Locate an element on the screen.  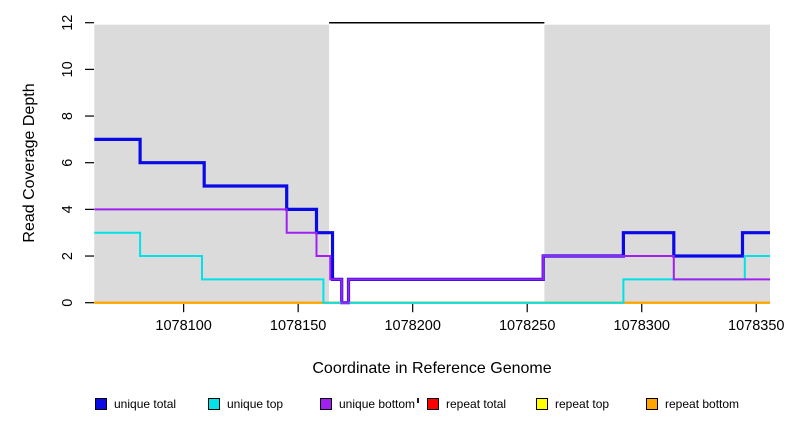
legend-item-unique-total: unique total is located at coordinates (135, 404).